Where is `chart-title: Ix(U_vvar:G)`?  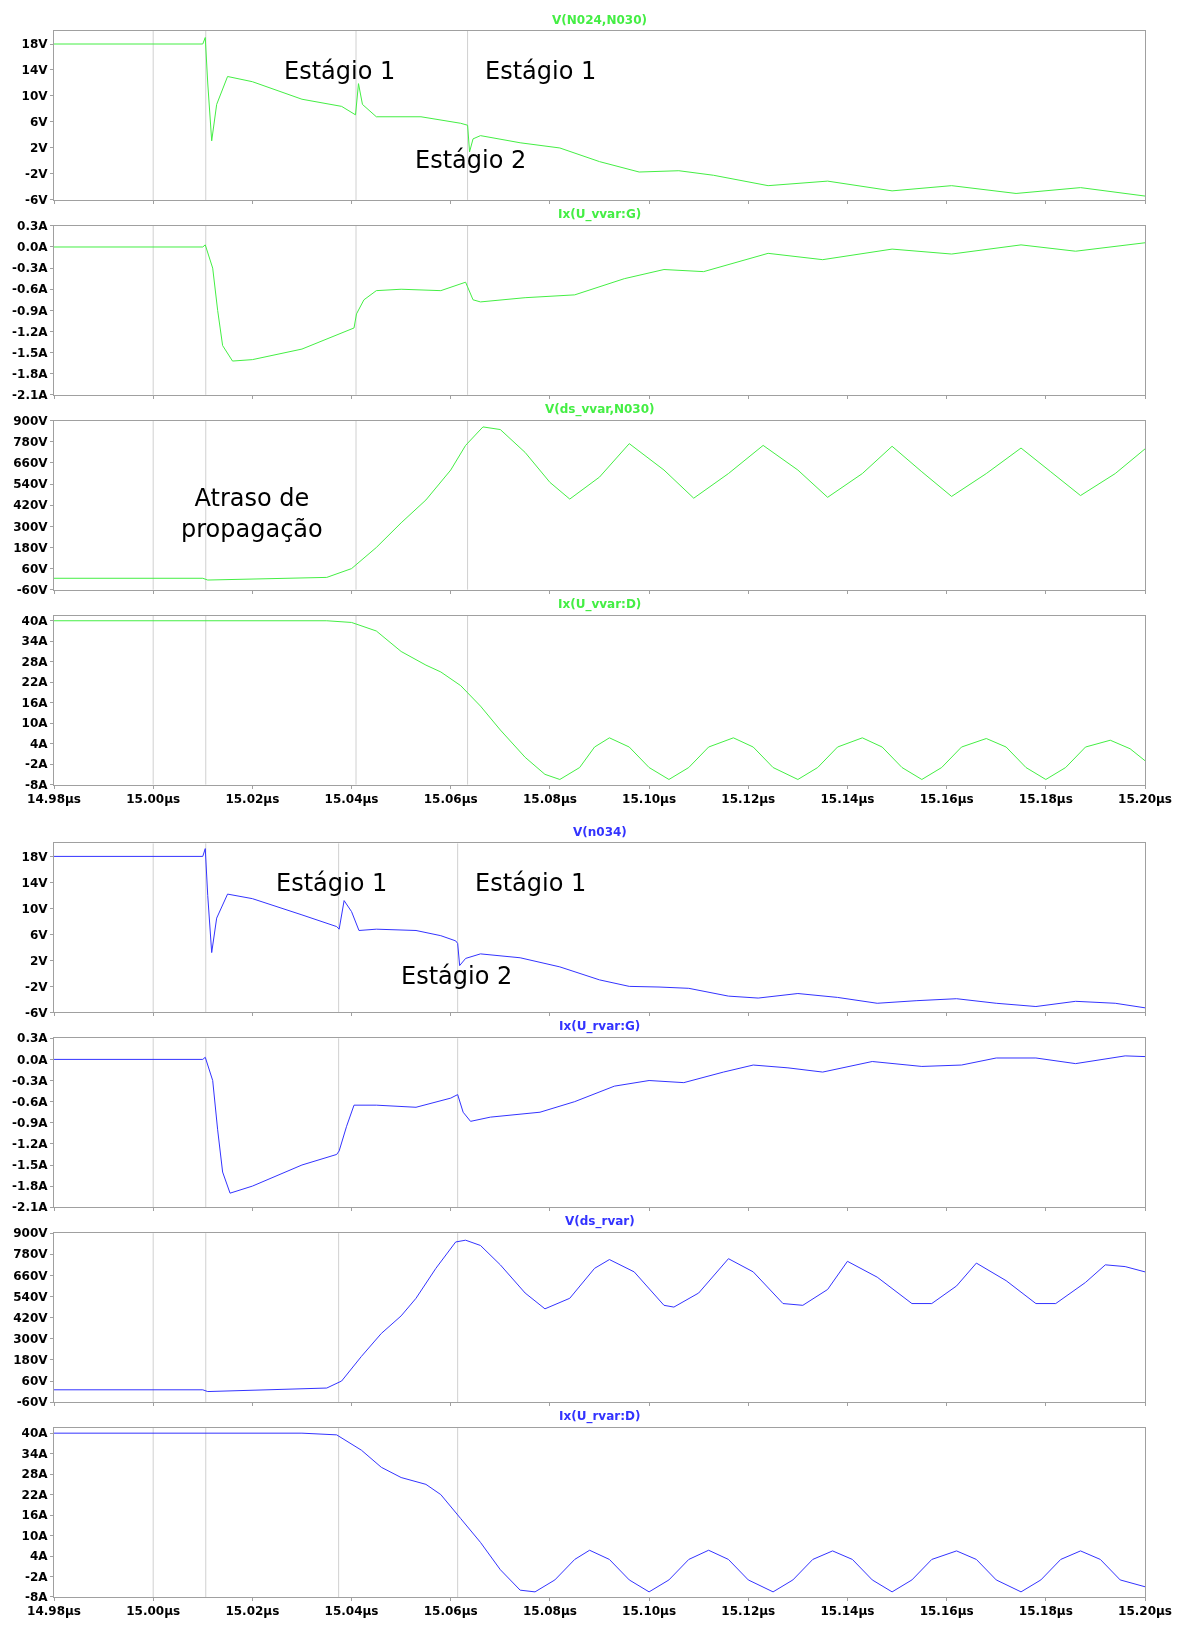
chart-title: Ix(U_vvar:G) is located at coordinates (600, 214).